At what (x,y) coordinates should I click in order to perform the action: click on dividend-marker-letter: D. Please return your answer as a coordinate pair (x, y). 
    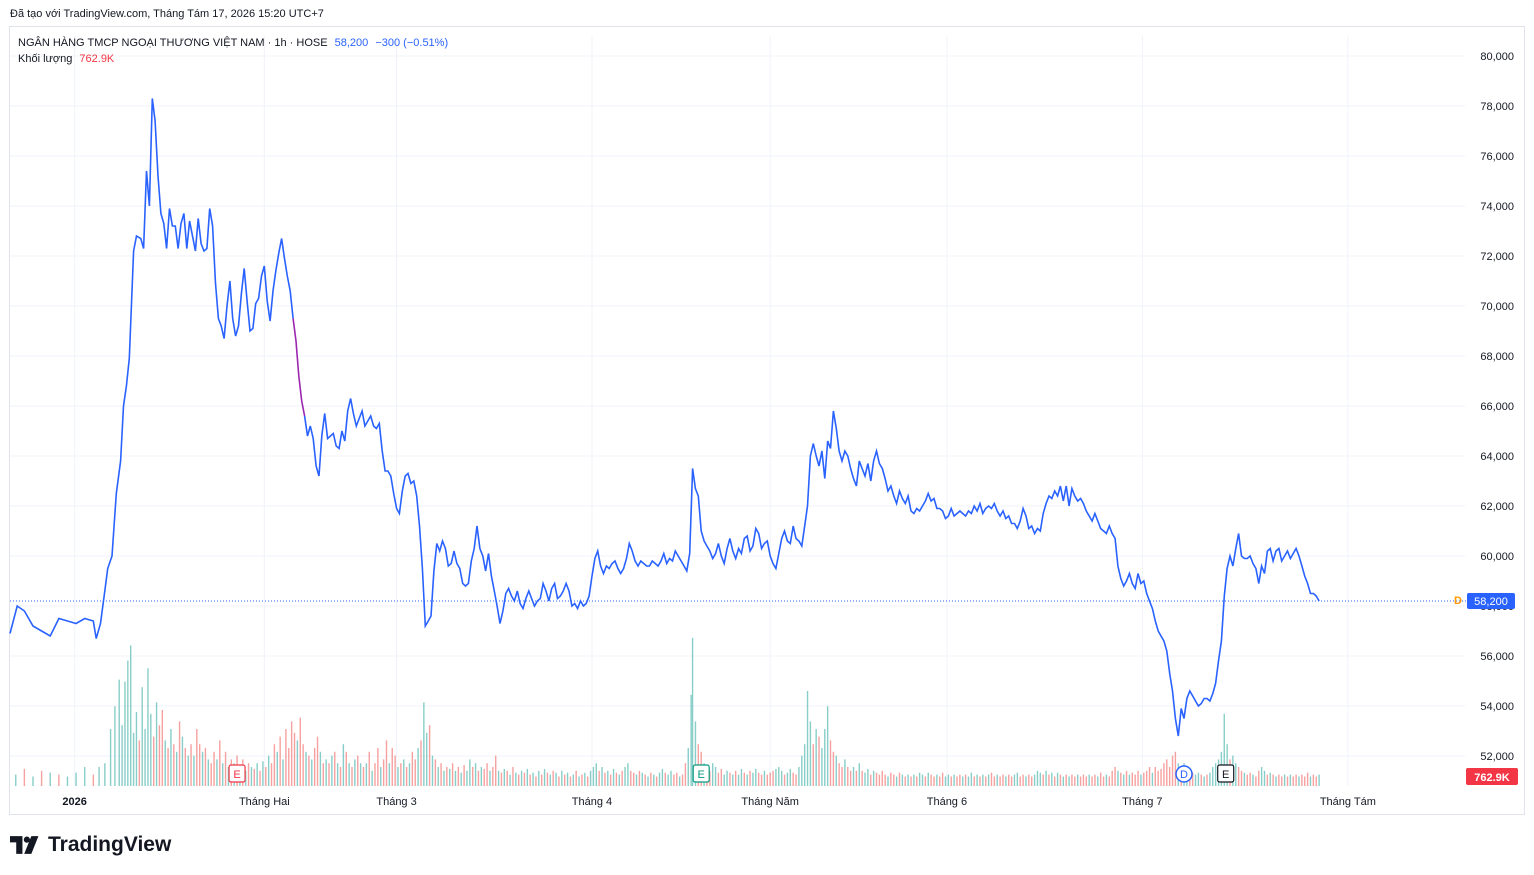
    Looking at the image, I should click on (1458, 601).